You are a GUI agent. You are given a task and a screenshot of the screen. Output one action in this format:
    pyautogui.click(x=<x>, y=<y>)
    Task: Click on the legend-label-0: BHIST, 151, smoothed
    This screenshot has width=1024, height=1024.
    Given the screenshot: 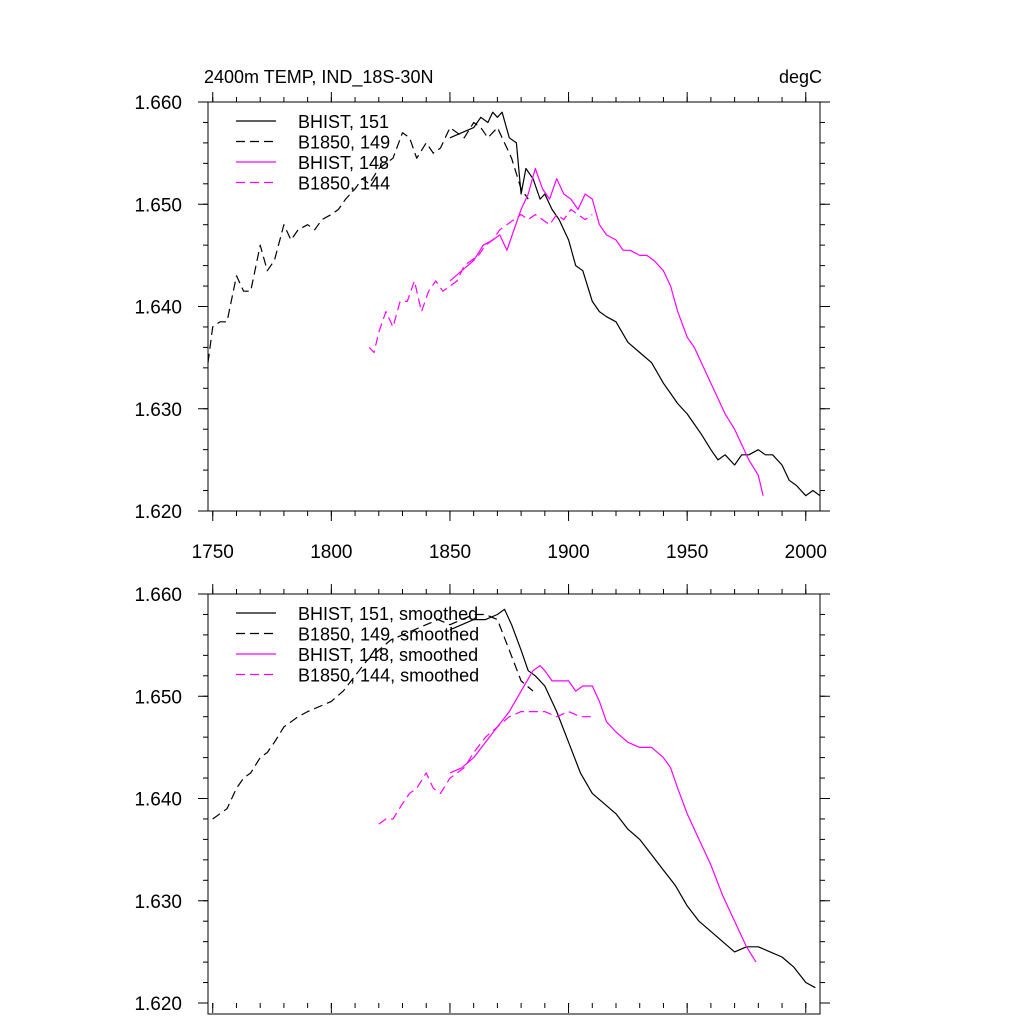 What is the action you would take?
    pyautogui.click(x=388, y=614)
    